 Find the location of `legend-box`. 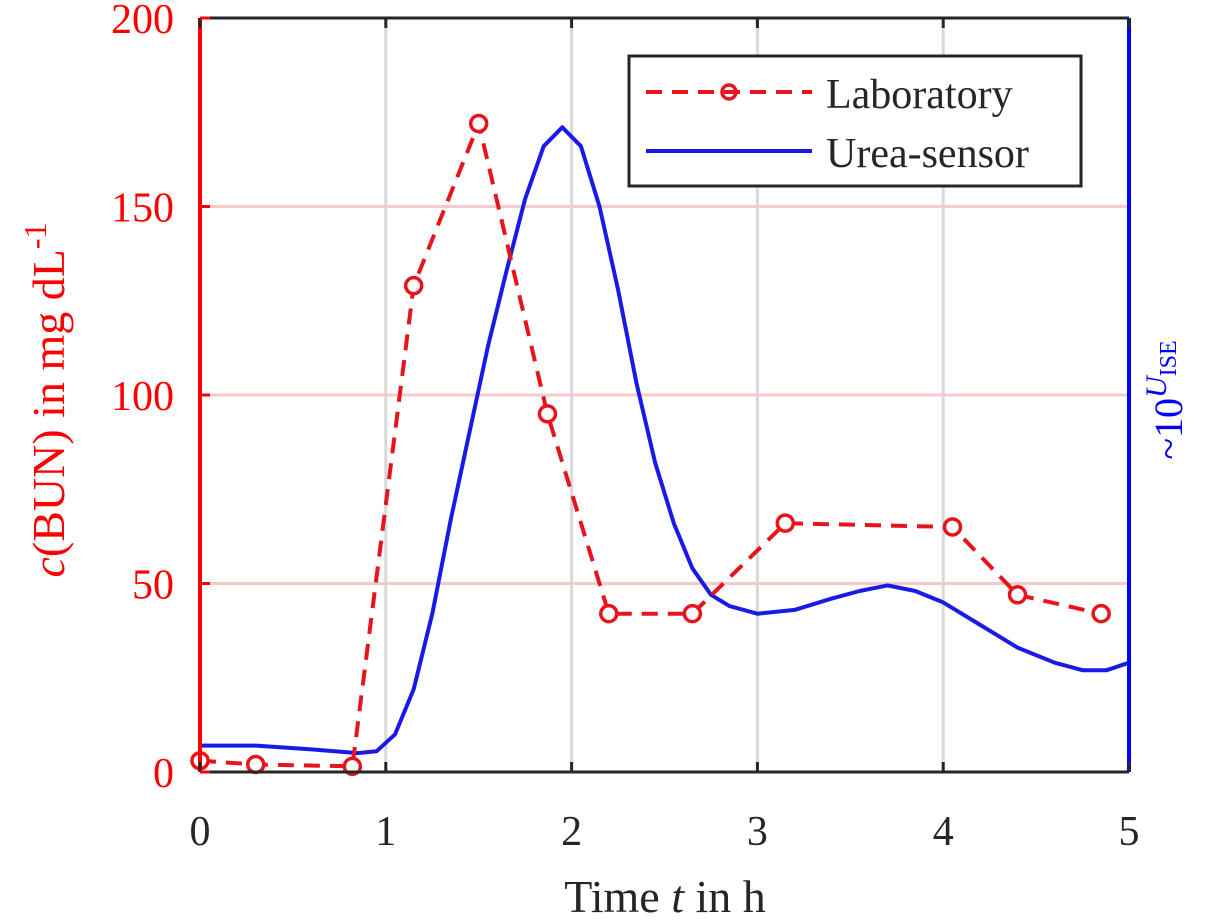

legend-box is located at coordinates (855, 121).